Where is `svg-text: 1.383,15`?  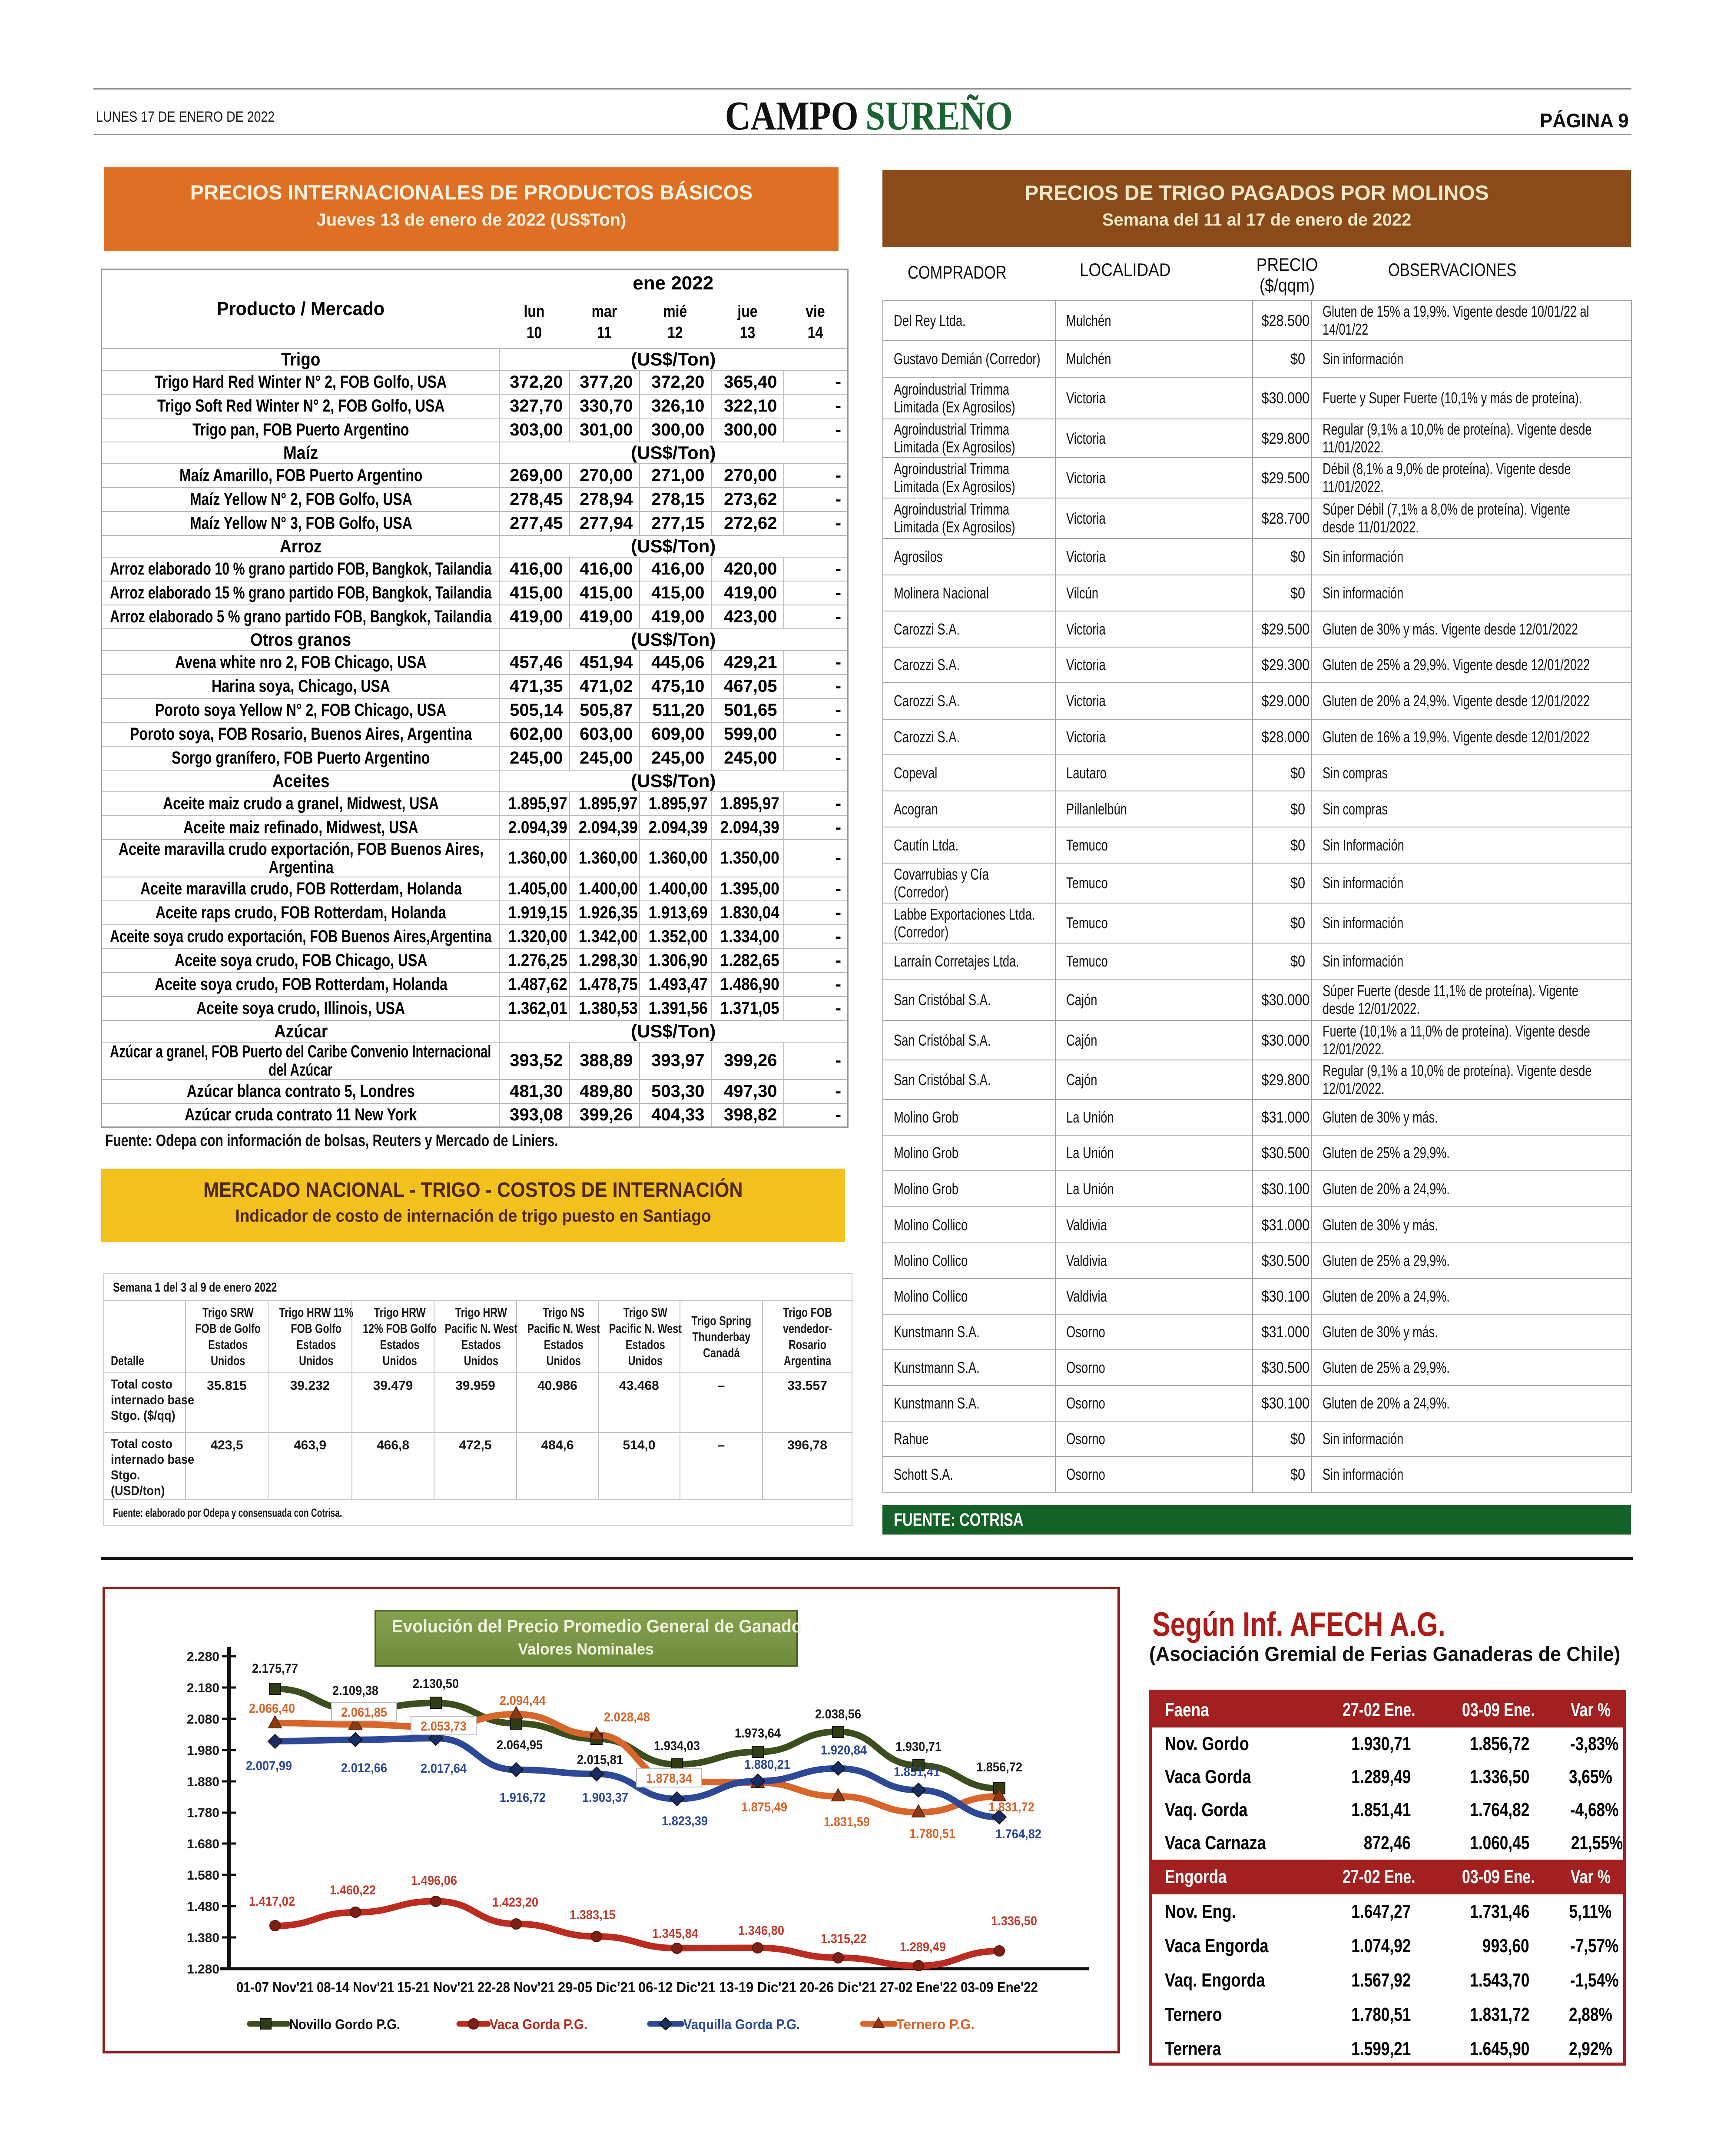 svg-text: 1.383,15 is located at coordinates (593, 1915).